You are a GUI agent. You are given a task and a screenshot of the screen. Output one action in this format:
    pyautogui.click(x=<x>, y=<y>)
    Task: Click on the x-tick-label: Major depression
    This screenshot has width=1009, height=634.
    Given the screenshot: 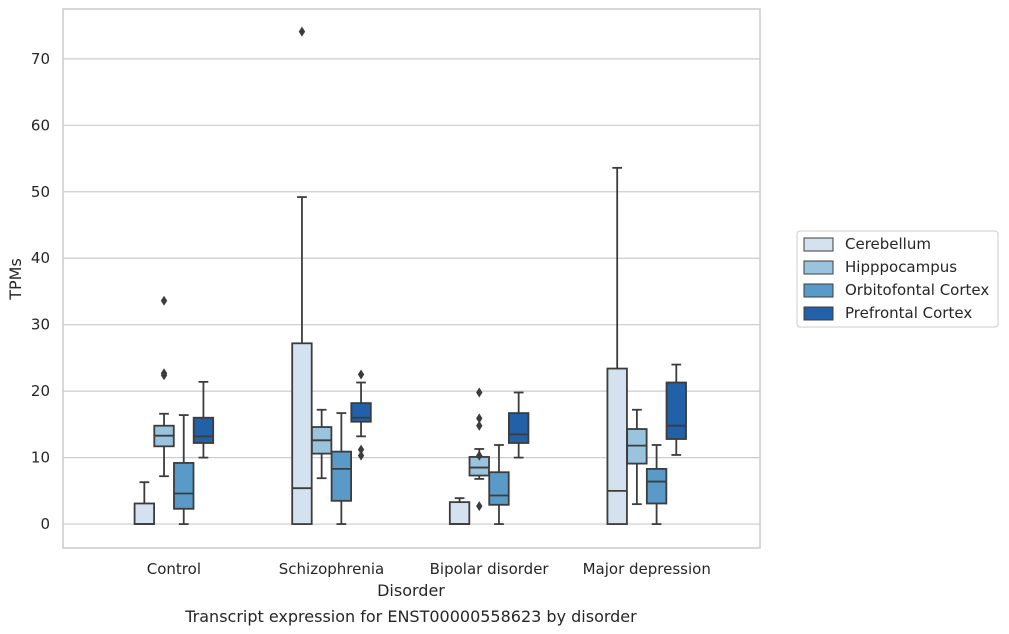 What is the action you would take?
    pyautogui.click(x=647, y=569)
    